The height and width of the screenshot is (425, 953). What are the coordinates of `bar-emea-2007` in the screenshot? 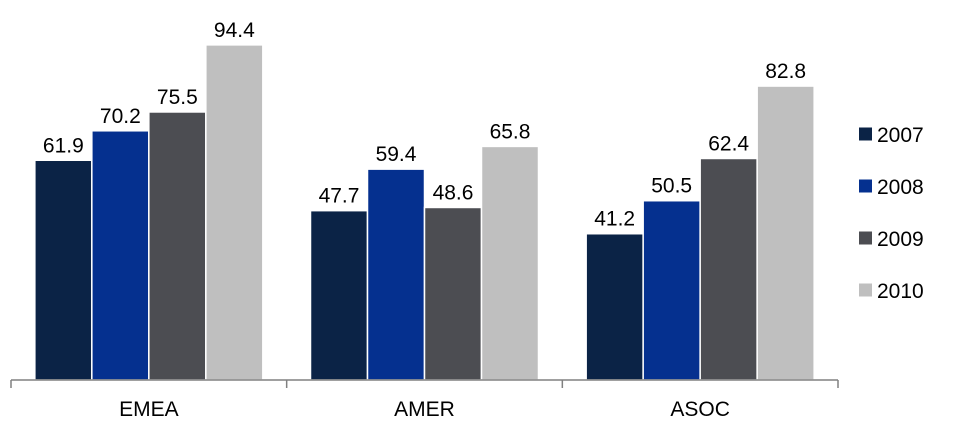 It's located at (63, 270).